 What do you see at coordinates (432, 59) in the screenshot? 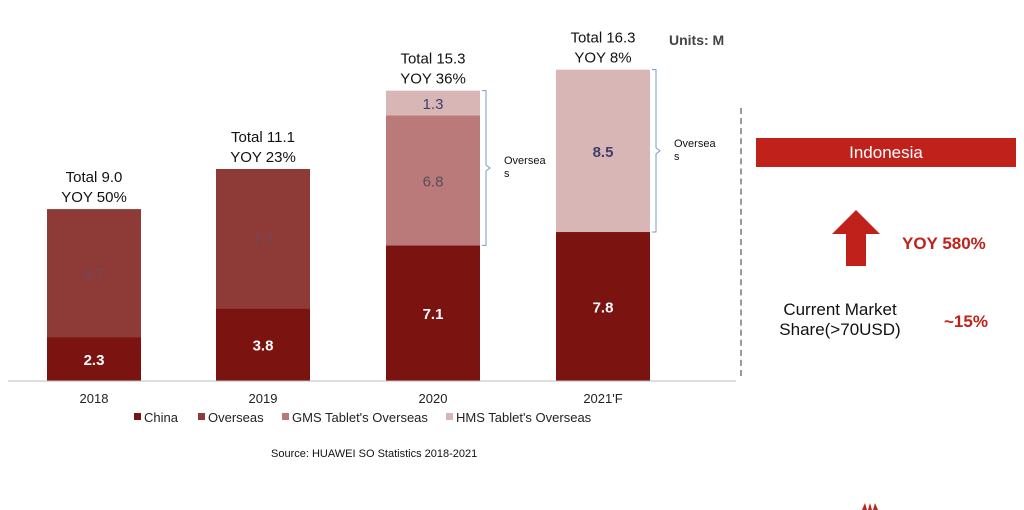
I see `total-label: Total 15.3` at bounding box center [432, 59].